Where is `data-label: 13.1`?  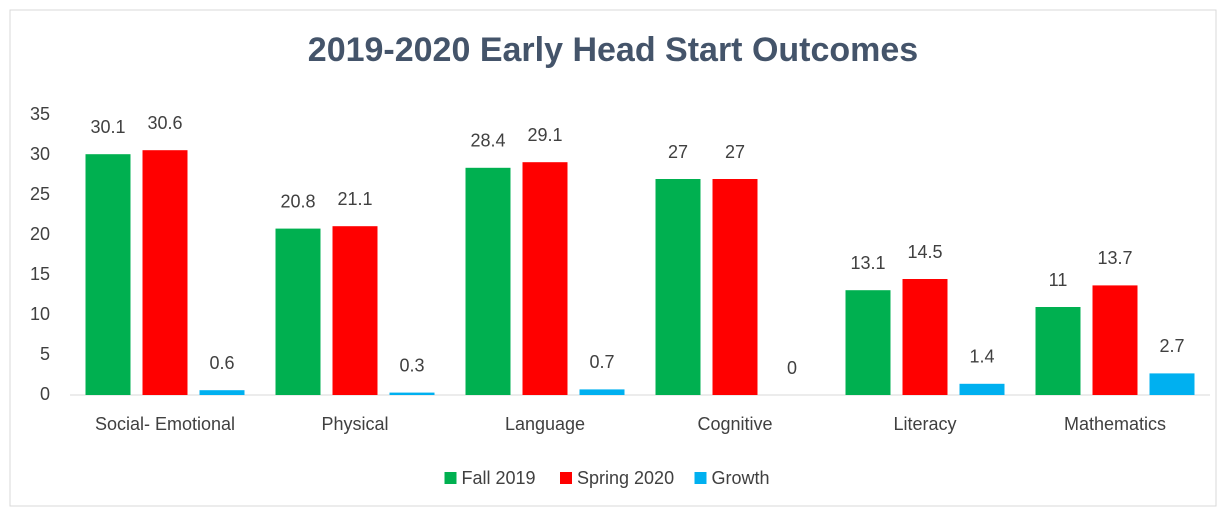 data-label: 13.1 is located at coordinates (867, 263).